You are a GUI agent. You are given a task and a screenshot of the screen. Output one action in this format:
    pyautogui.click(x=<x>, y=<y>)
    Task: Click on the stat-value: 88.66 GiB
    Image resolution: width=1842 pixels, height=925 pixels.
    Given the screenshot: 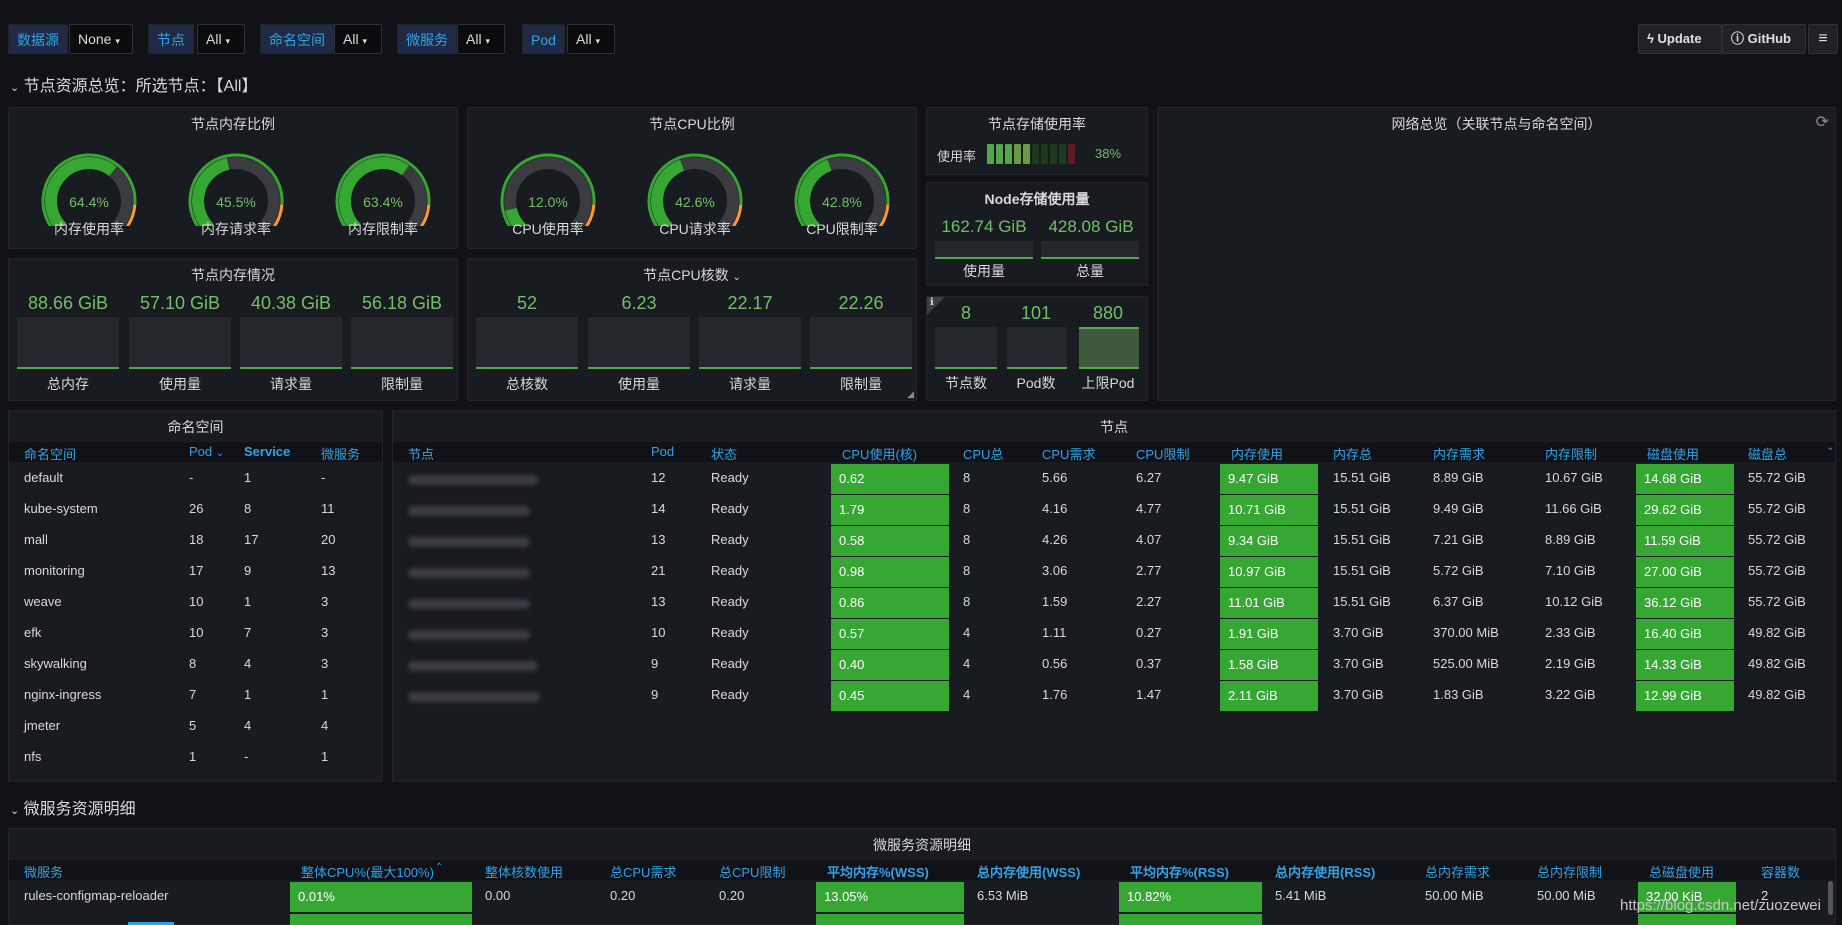 What is the action you would take?
    pyautogui.click(x=68, y=303)
    